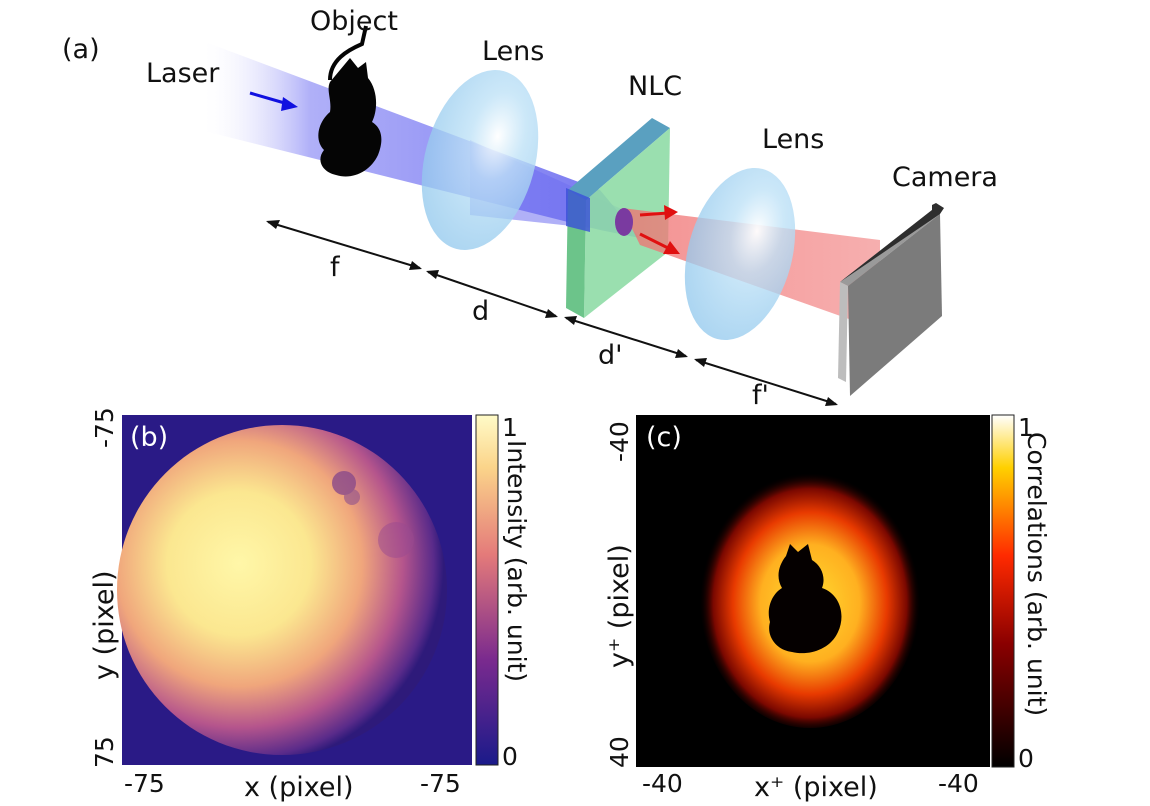 The height and width of the screenshot is (806, 1150). What do you see at coordinates (81, 49) in the screenshot?
I see `panel-a-label: (a)` at bounding box center [81, 49].